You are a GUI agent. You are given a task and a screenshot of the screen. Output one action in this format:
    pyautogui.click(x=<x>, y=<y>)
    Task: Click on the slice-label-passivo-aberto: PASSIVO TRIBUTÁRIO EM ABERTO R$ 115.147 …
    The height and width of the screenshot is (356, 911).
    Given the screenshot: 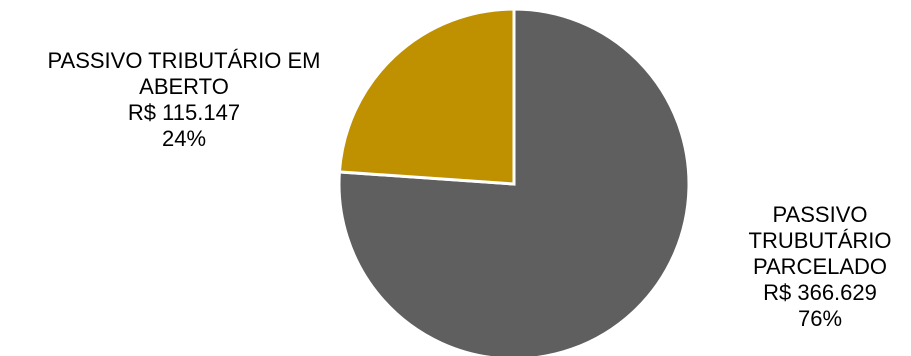 What is the action you would take?
    pyautogui.click(x=184, y=100)
    